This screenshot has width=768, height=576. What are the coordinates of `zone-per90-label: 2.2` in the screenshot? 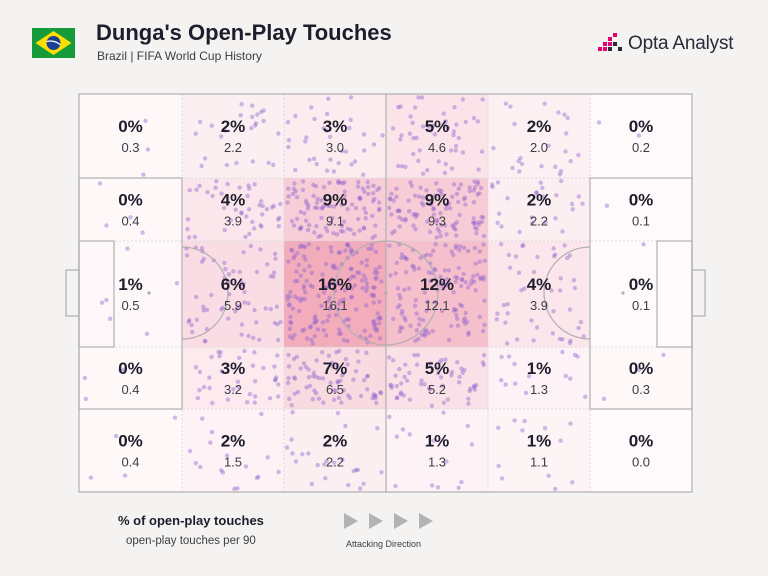 It's located at (539, 221).